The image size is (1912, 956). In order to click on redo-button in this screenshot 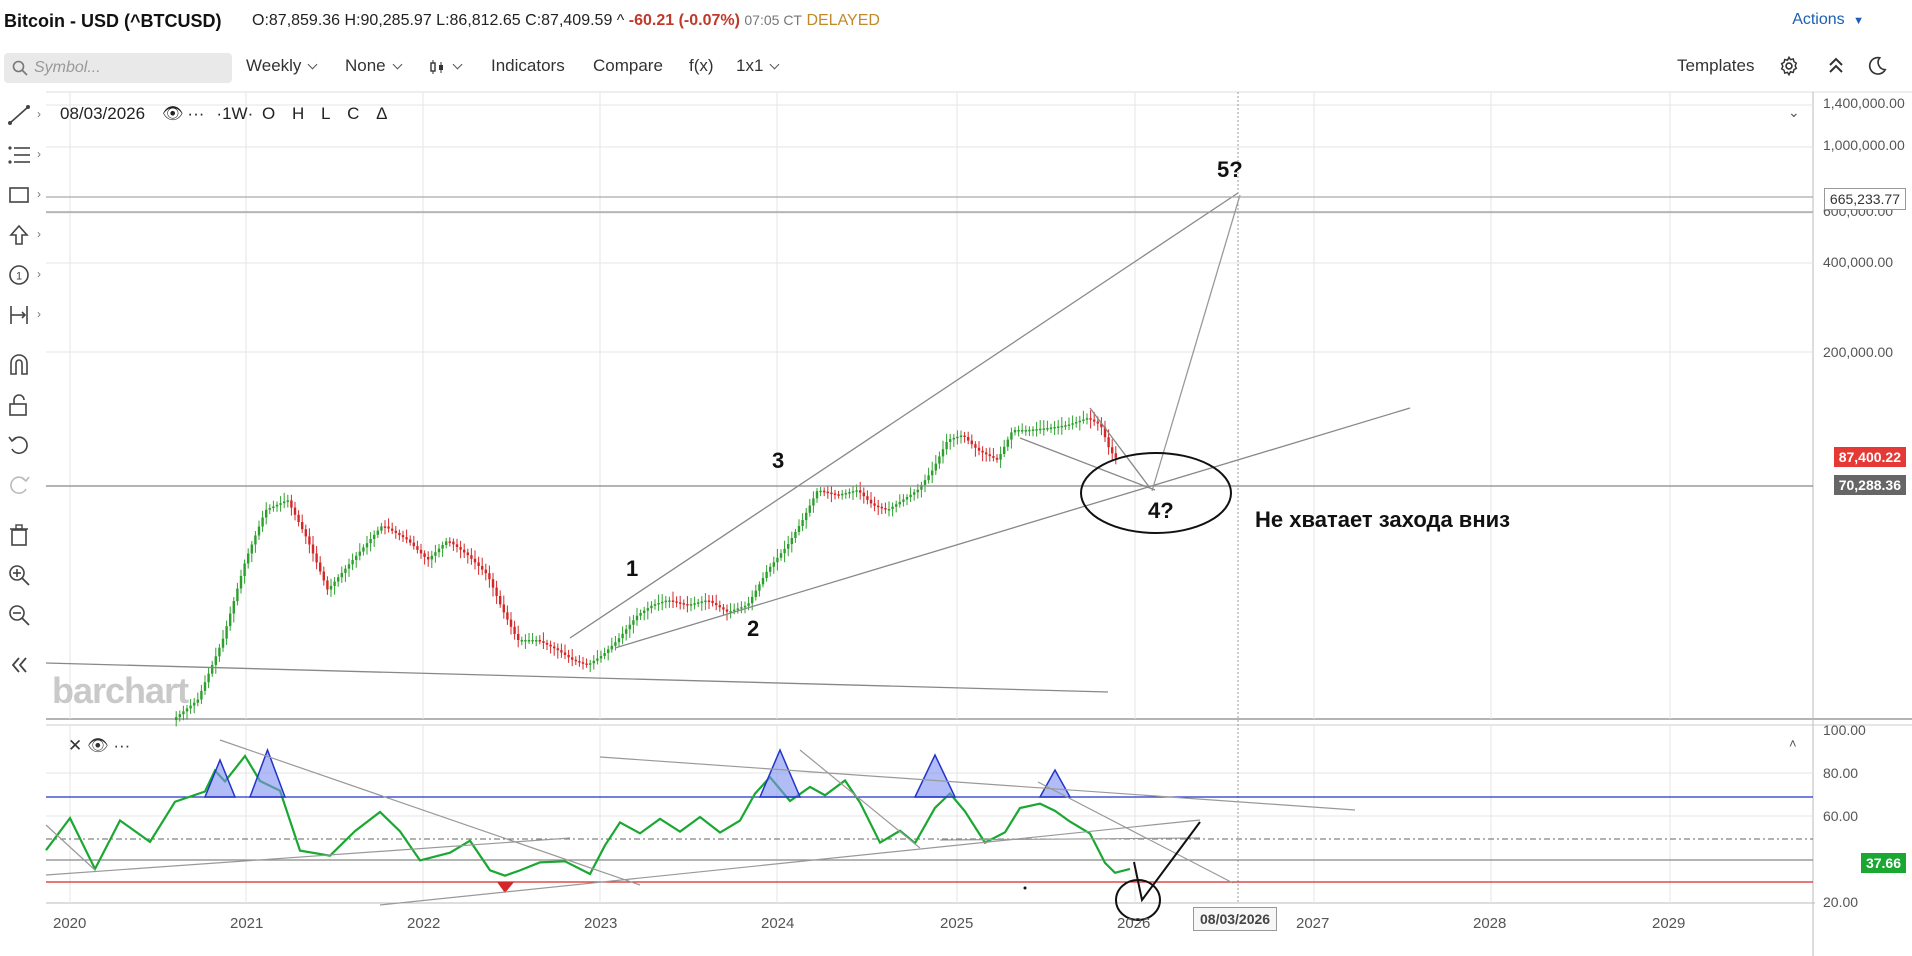, I will do `click(19, 485)`.